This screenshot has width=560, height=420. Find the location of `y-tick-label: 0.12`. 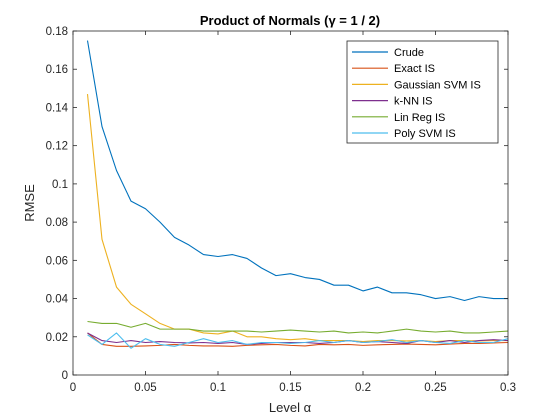

y-tick-label: 0.12 is located at coordinates (57, 147).